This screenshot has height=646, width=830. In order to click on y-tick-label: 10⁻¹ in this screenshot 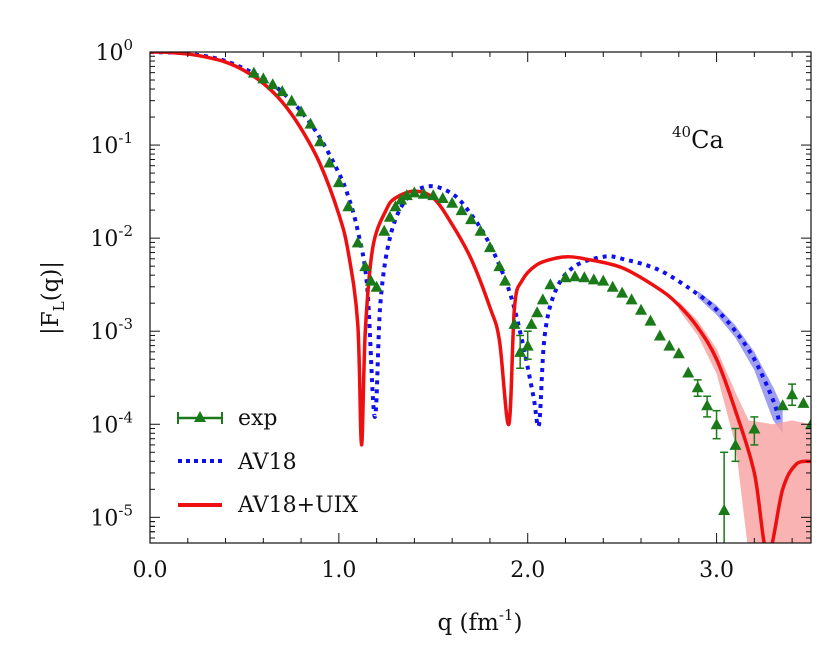, I will do `click(111, 144)`.